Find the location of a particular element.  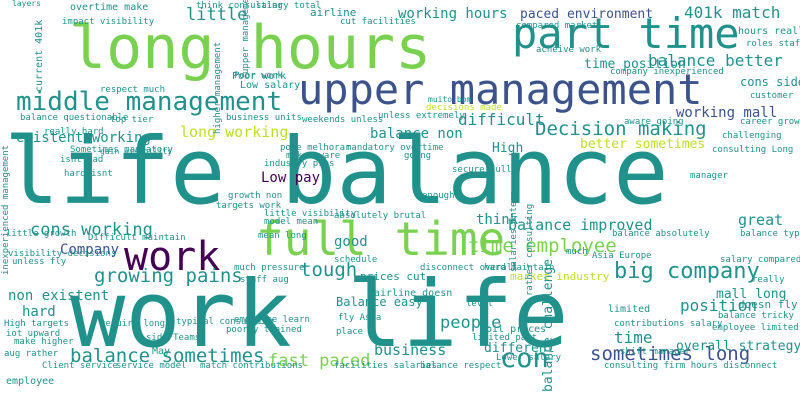

word-compared-market: compared market is located at coordinates (556, 26).